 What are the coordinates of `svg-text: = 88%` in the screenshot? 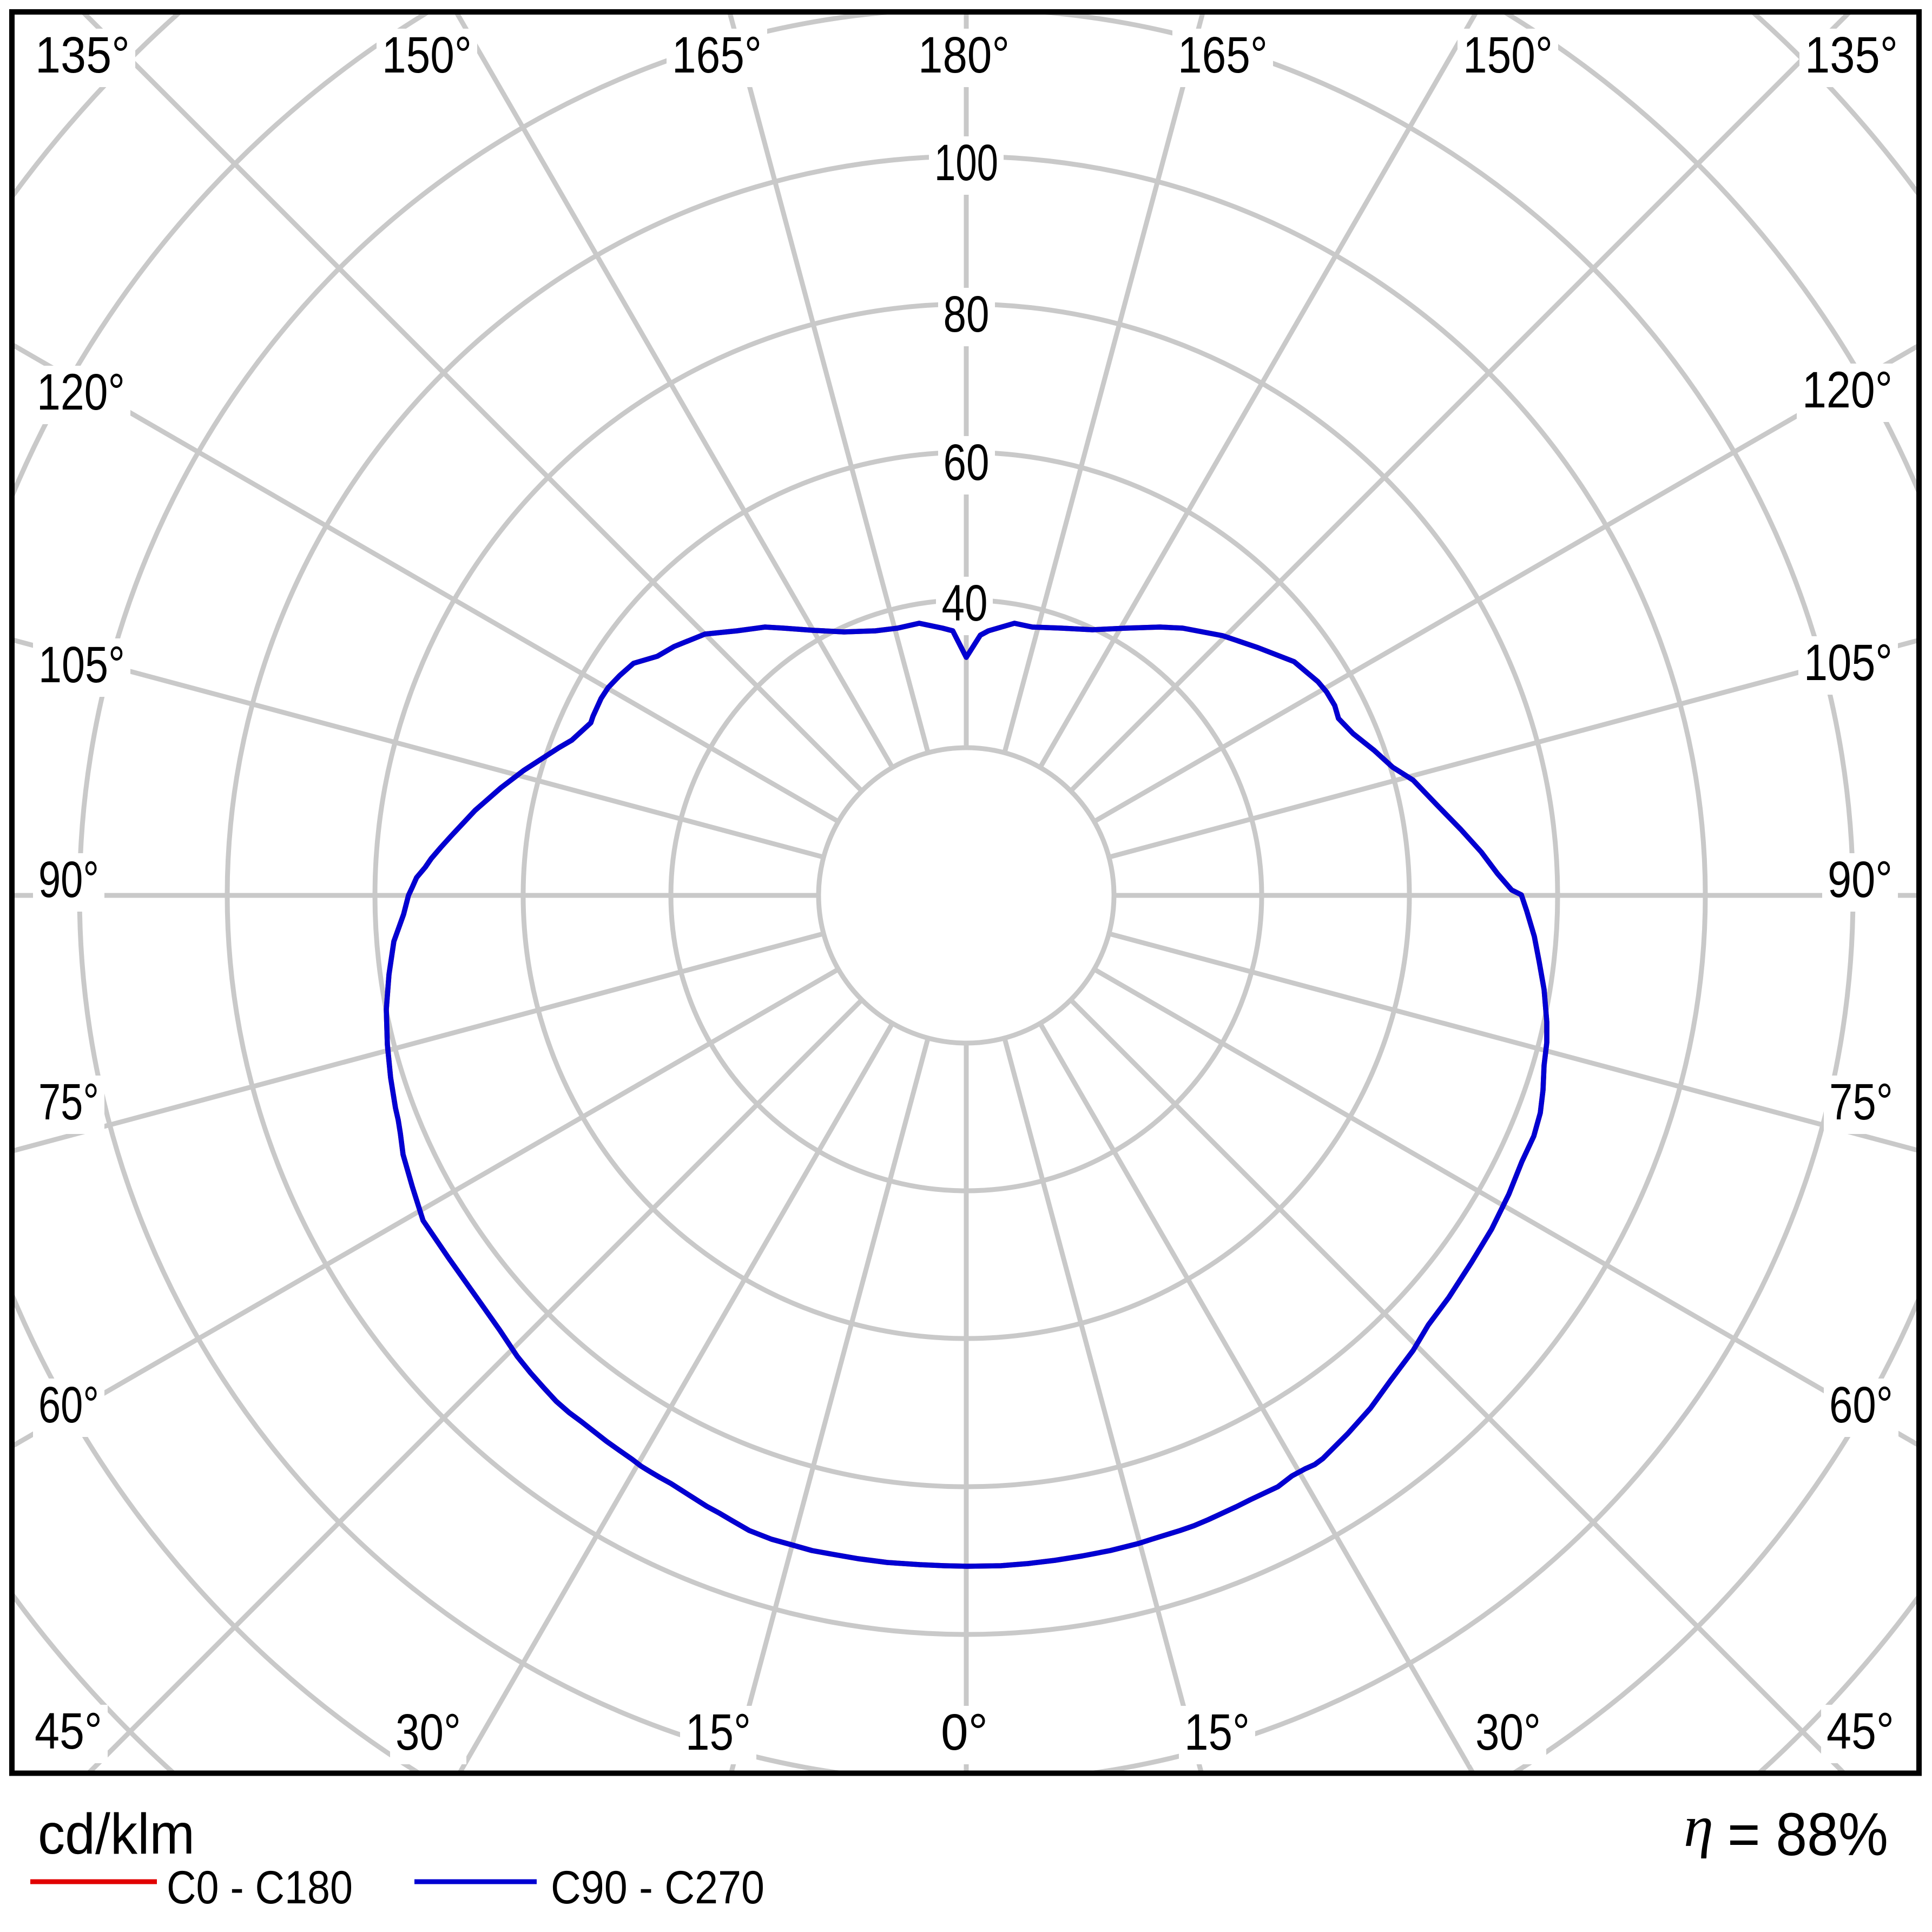 It's located at (1807, 1835).